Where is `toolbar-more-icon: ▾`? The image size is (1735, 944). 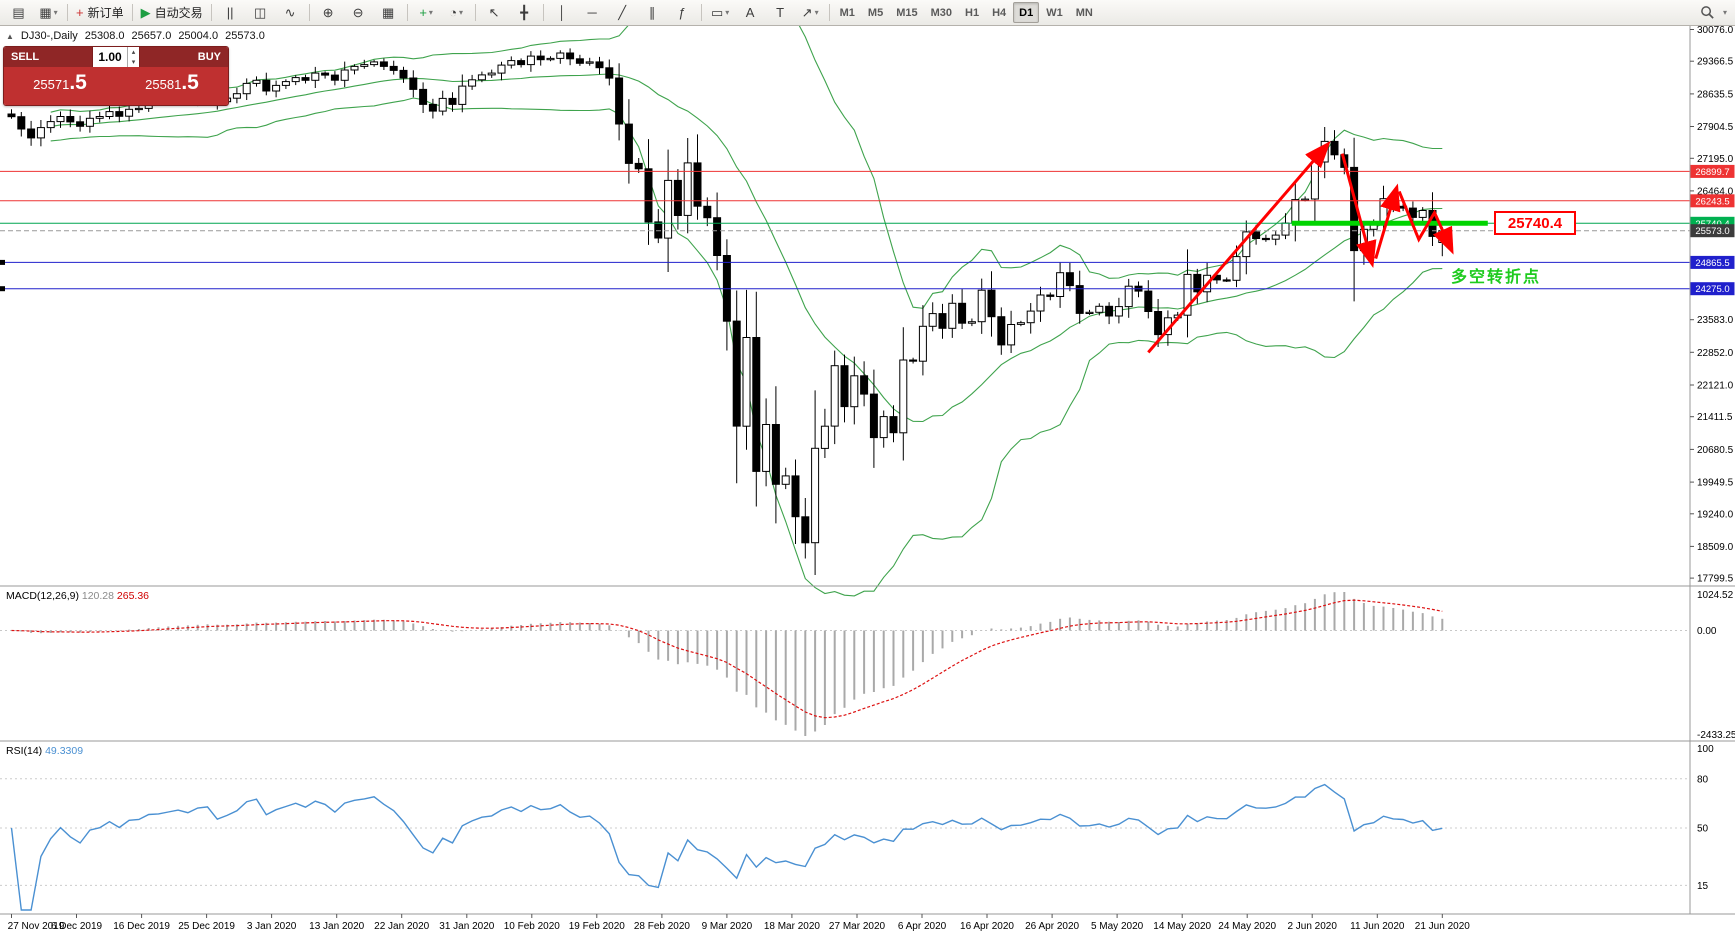
toolbar-more-icon: ▾ is located at coordinates (1724, 12).